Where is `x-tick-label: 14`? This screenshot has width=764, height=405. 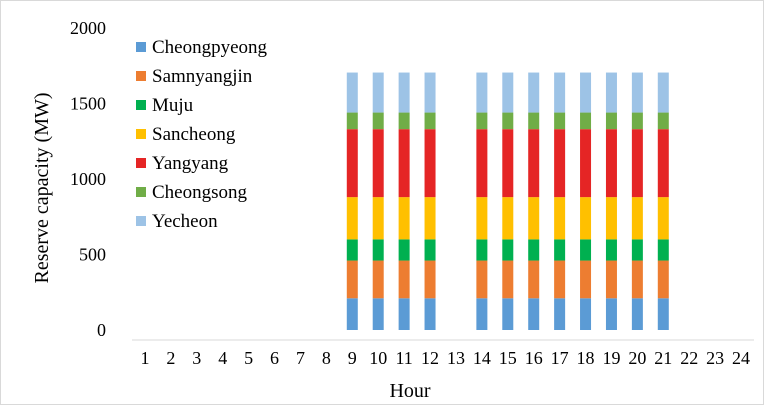 x-tick-label: 14 is located at coordinates (482, 358).